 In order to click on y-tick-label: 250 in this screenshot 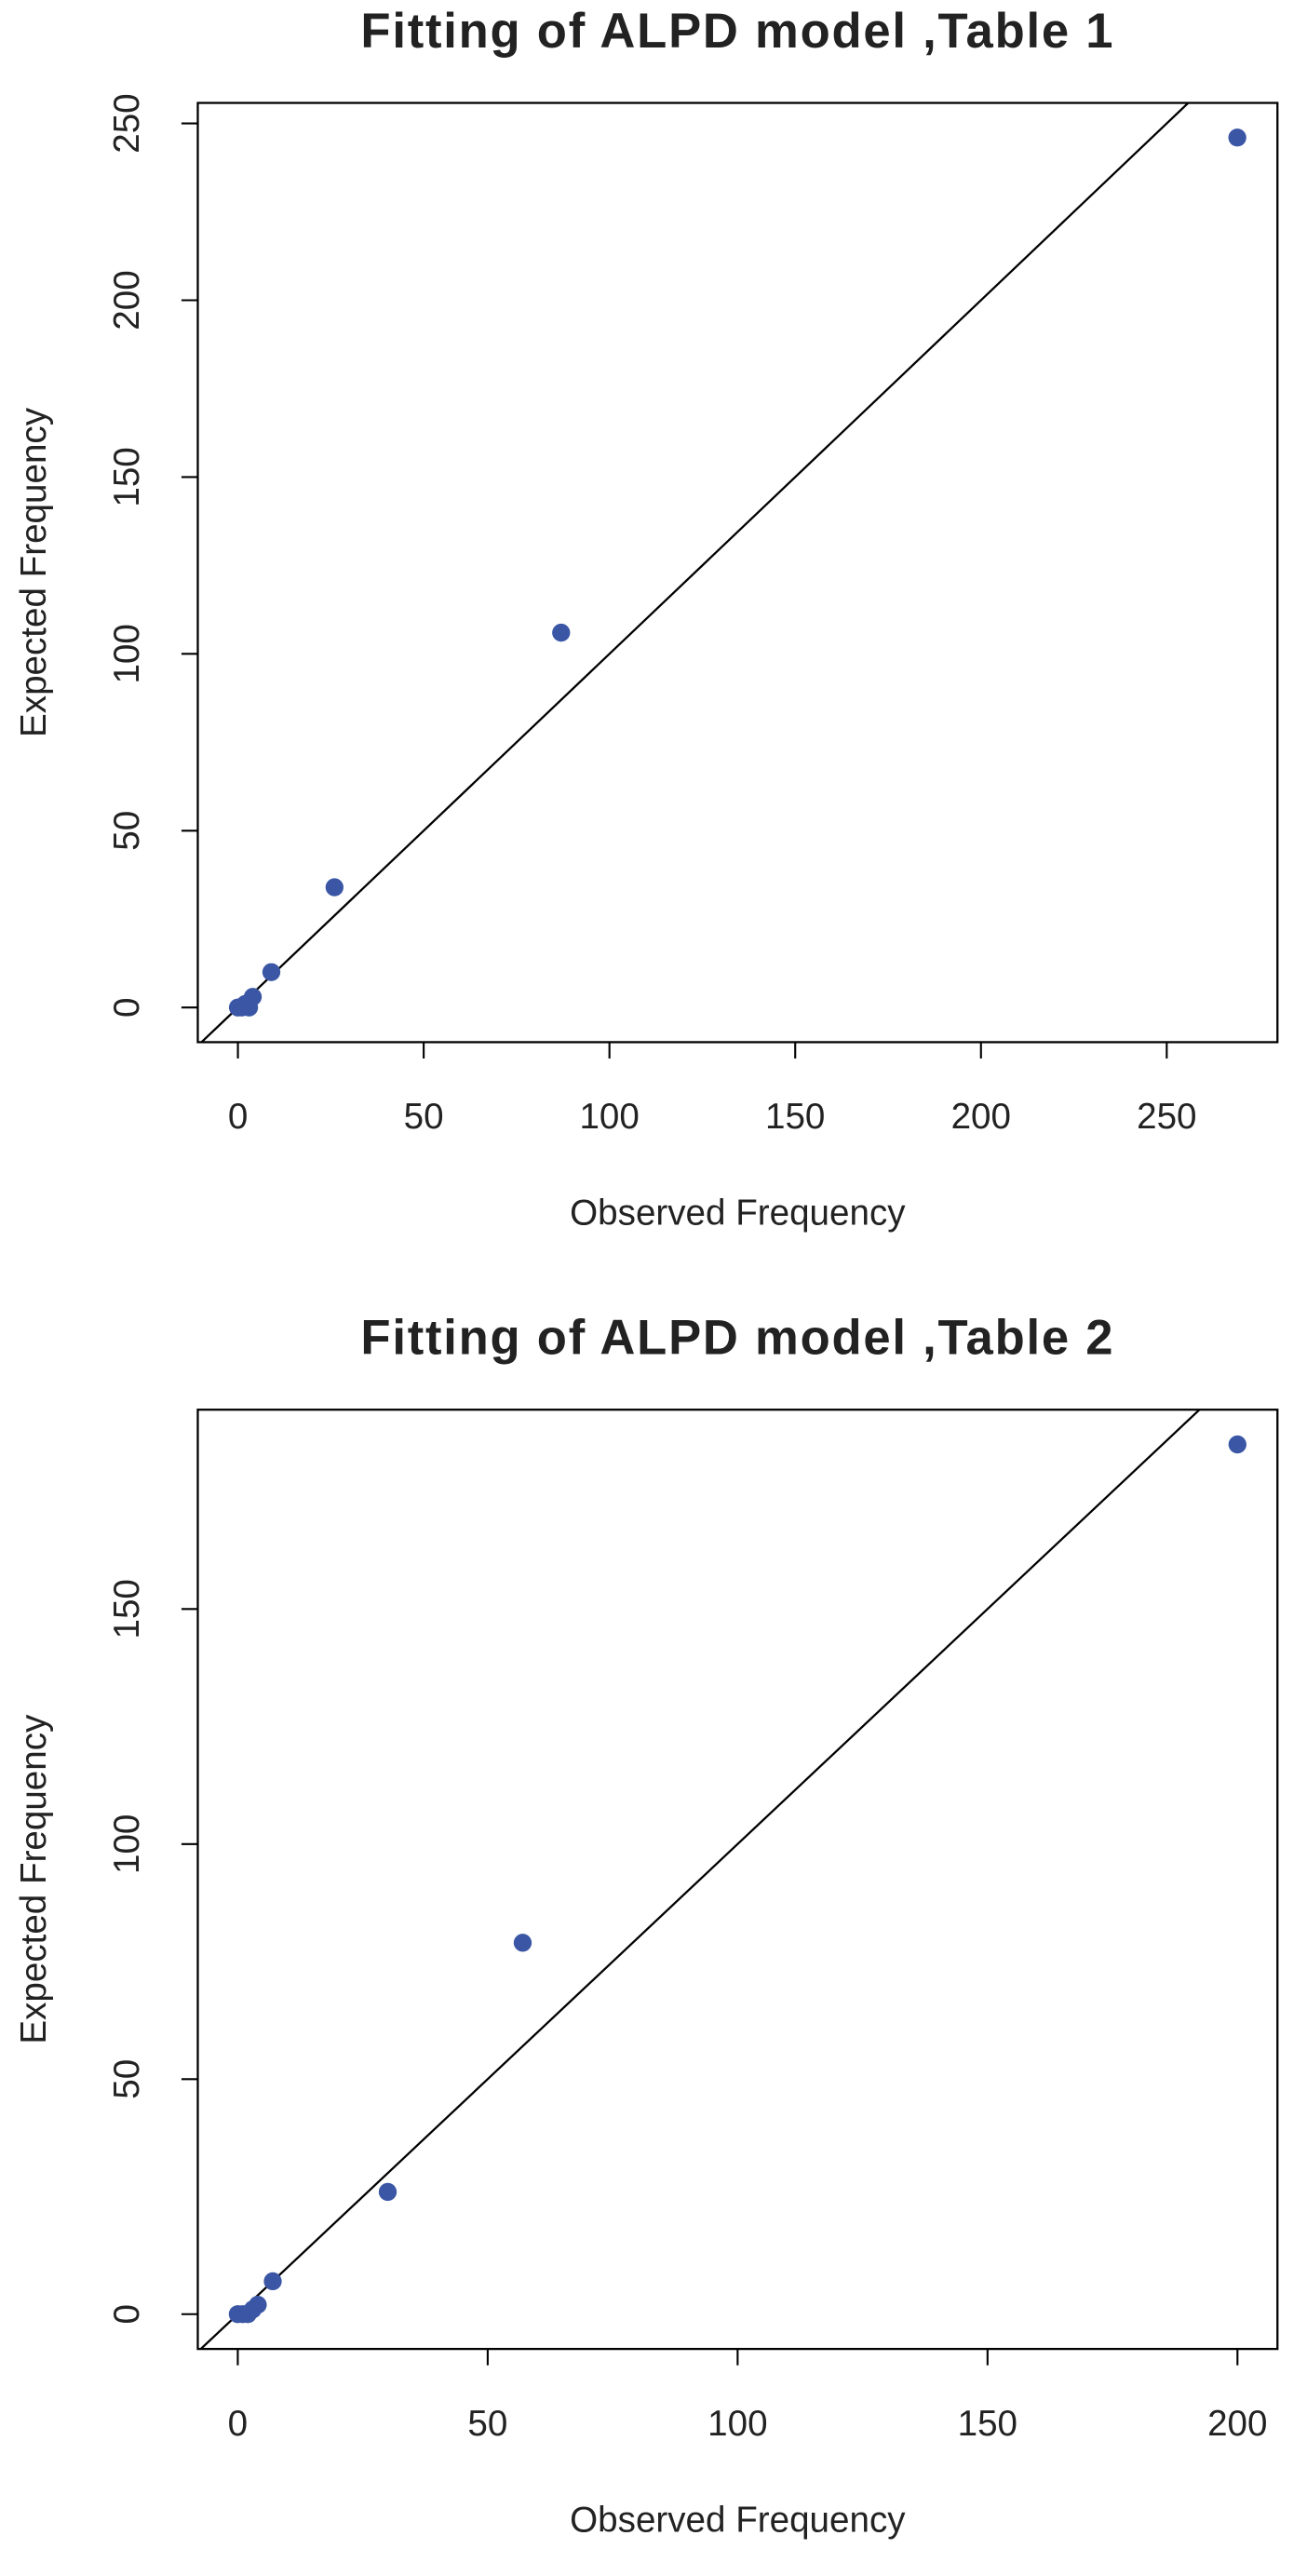, I will do `click(127, 123)`.